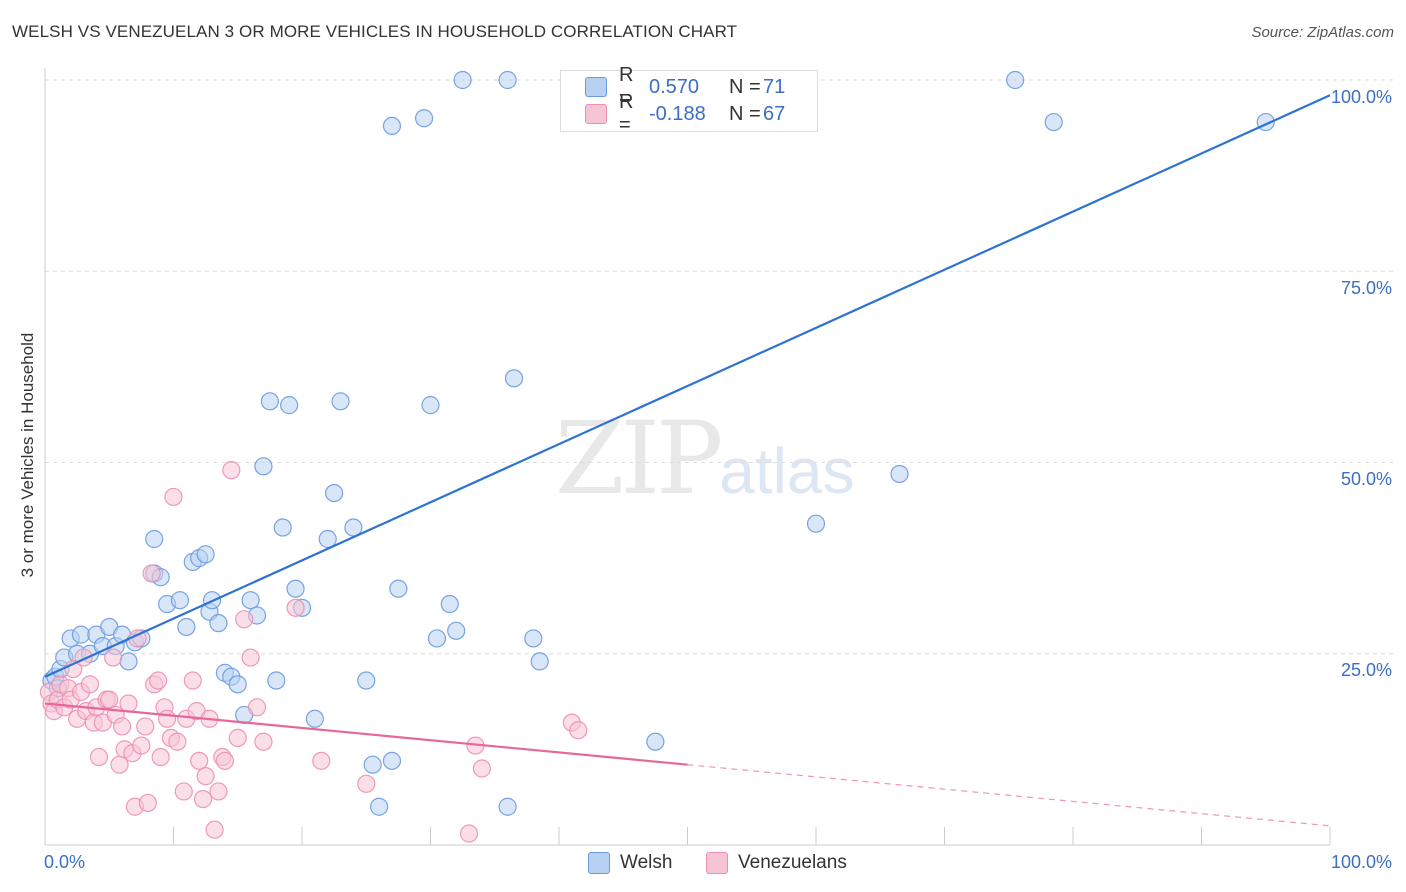 The width and height of the screenshot is (1406, 892). I want to click on watermark-zip: ZIP, so click(639, 458).